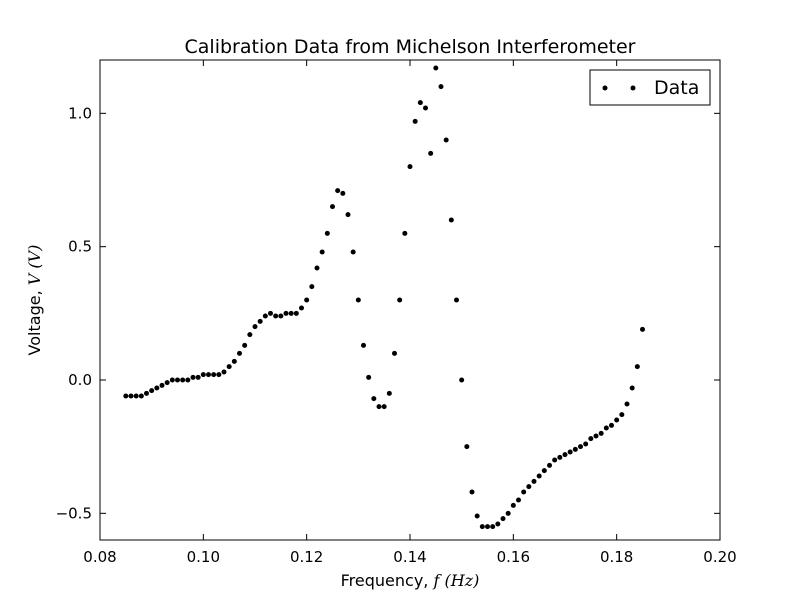 This screenshot has height=600, width=800. Describe the element at coordinates (80, 113) in the screenshot. I see `y-tick-label: 1.0` at that location.